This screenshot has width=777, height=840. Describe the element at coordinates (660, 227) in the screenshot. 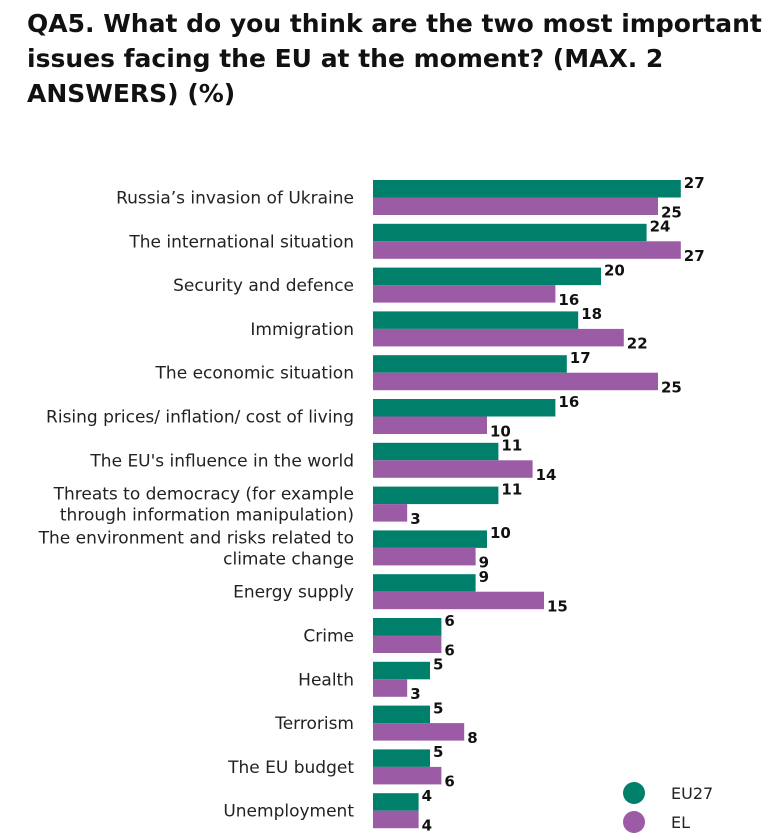

I see `value-label-eu27: 24` at that location.